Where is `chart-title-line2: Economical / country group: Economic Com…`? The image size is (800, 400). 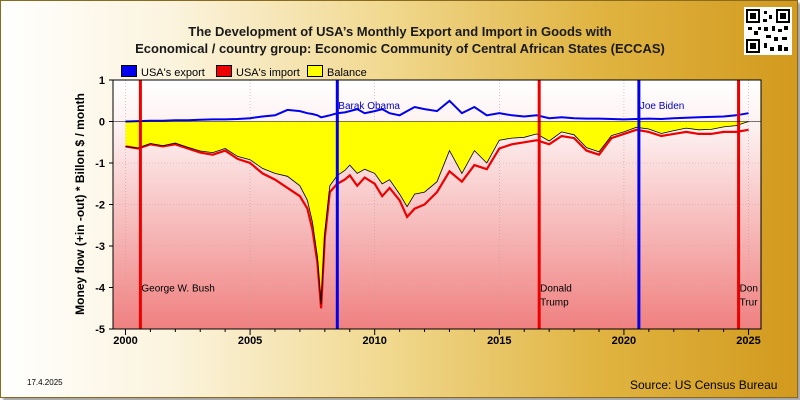 chart-title-line2: Economical / country group: Economic Com… is located at coordinates (400, 48).